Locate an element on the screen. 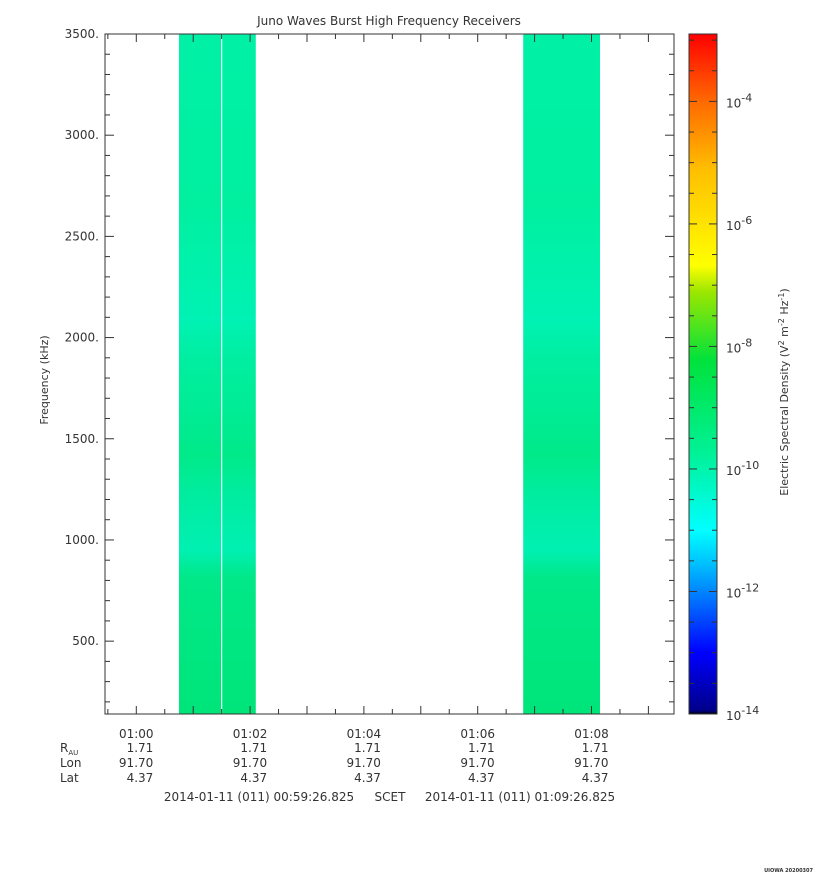 This screenshot has height=880, width=815. colorbar-tick-label: 10⁻⁶ is located at coordinates (739, 223).